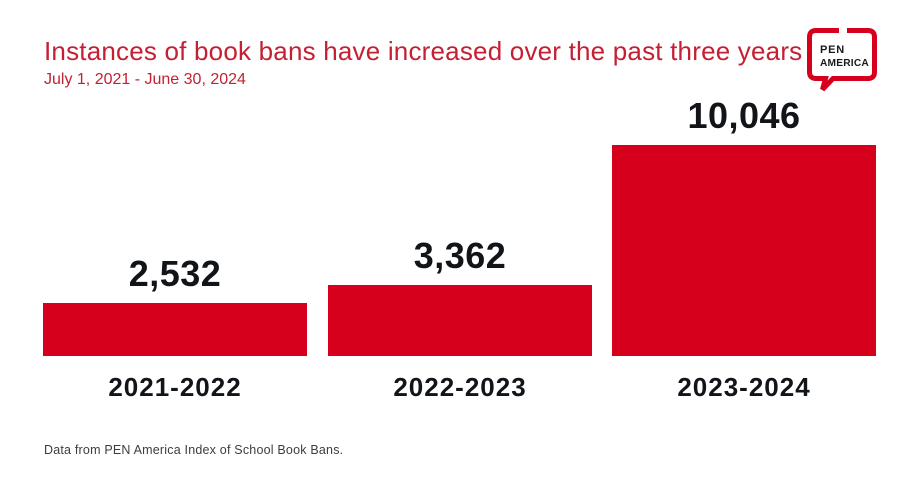  Describe the element at coordinates (175, 387) in the screenshot. I see `category-label: 2021-2022` at that location.